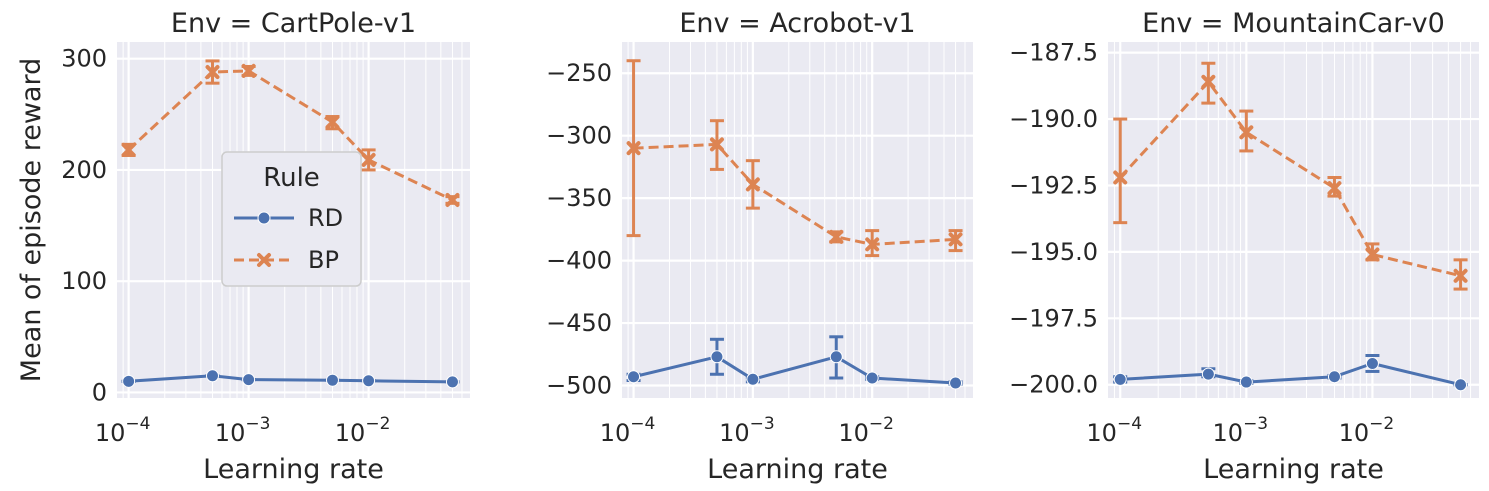 The height and width of the screenshot is (491, 1489). What do you see at coordinates (579, 323) in the screenshot?
I see `y-tick-label: −450` at bounding box center [579, 323].